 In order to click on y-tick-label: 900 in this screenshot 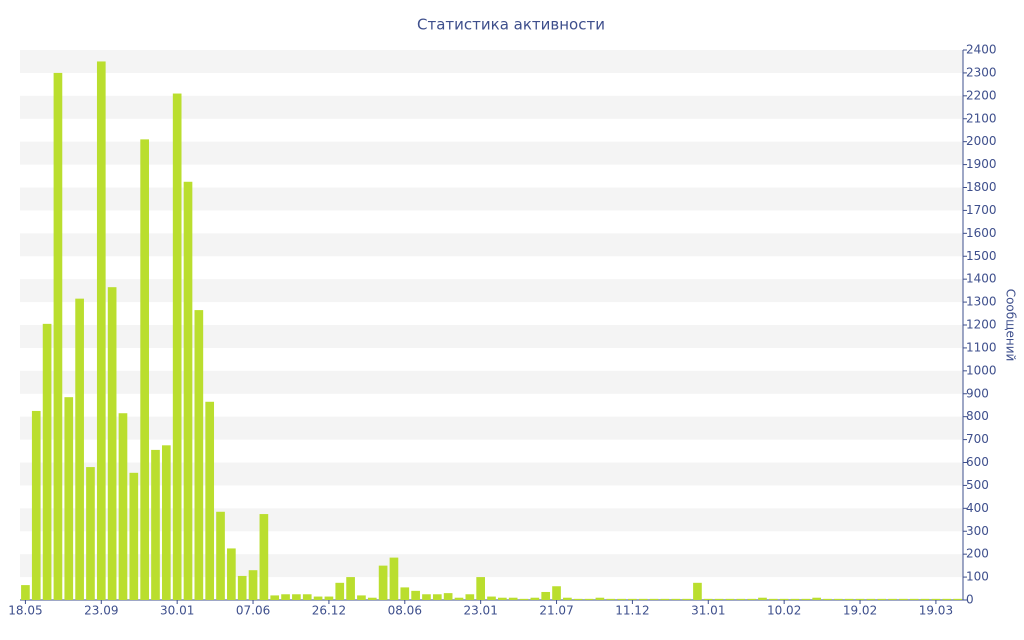, I will do `click(977, 393)`.